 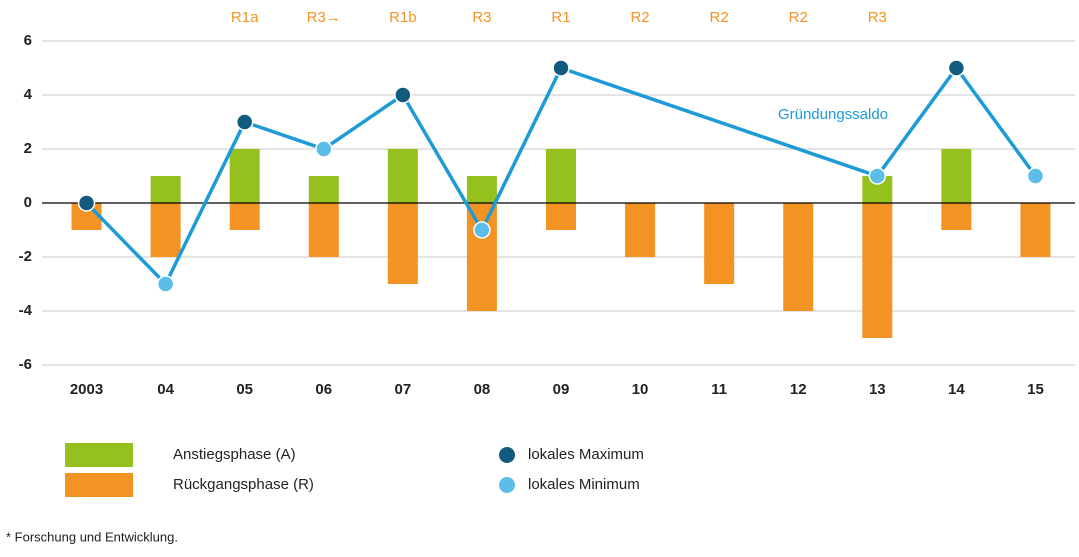 I want to click on x-tick-label: 04, so click(x=165, y=389).